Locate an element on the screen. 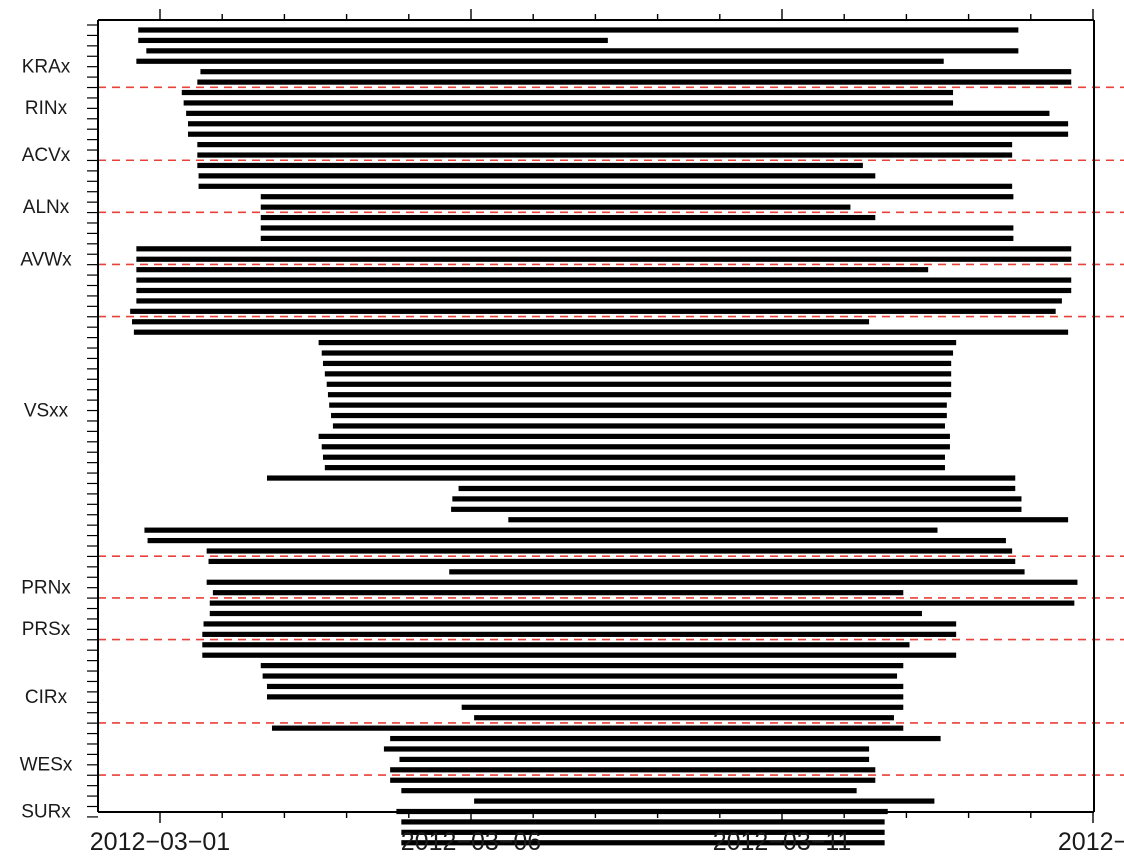  group-label-rinx: RINx is located at coordinates (46, 108).